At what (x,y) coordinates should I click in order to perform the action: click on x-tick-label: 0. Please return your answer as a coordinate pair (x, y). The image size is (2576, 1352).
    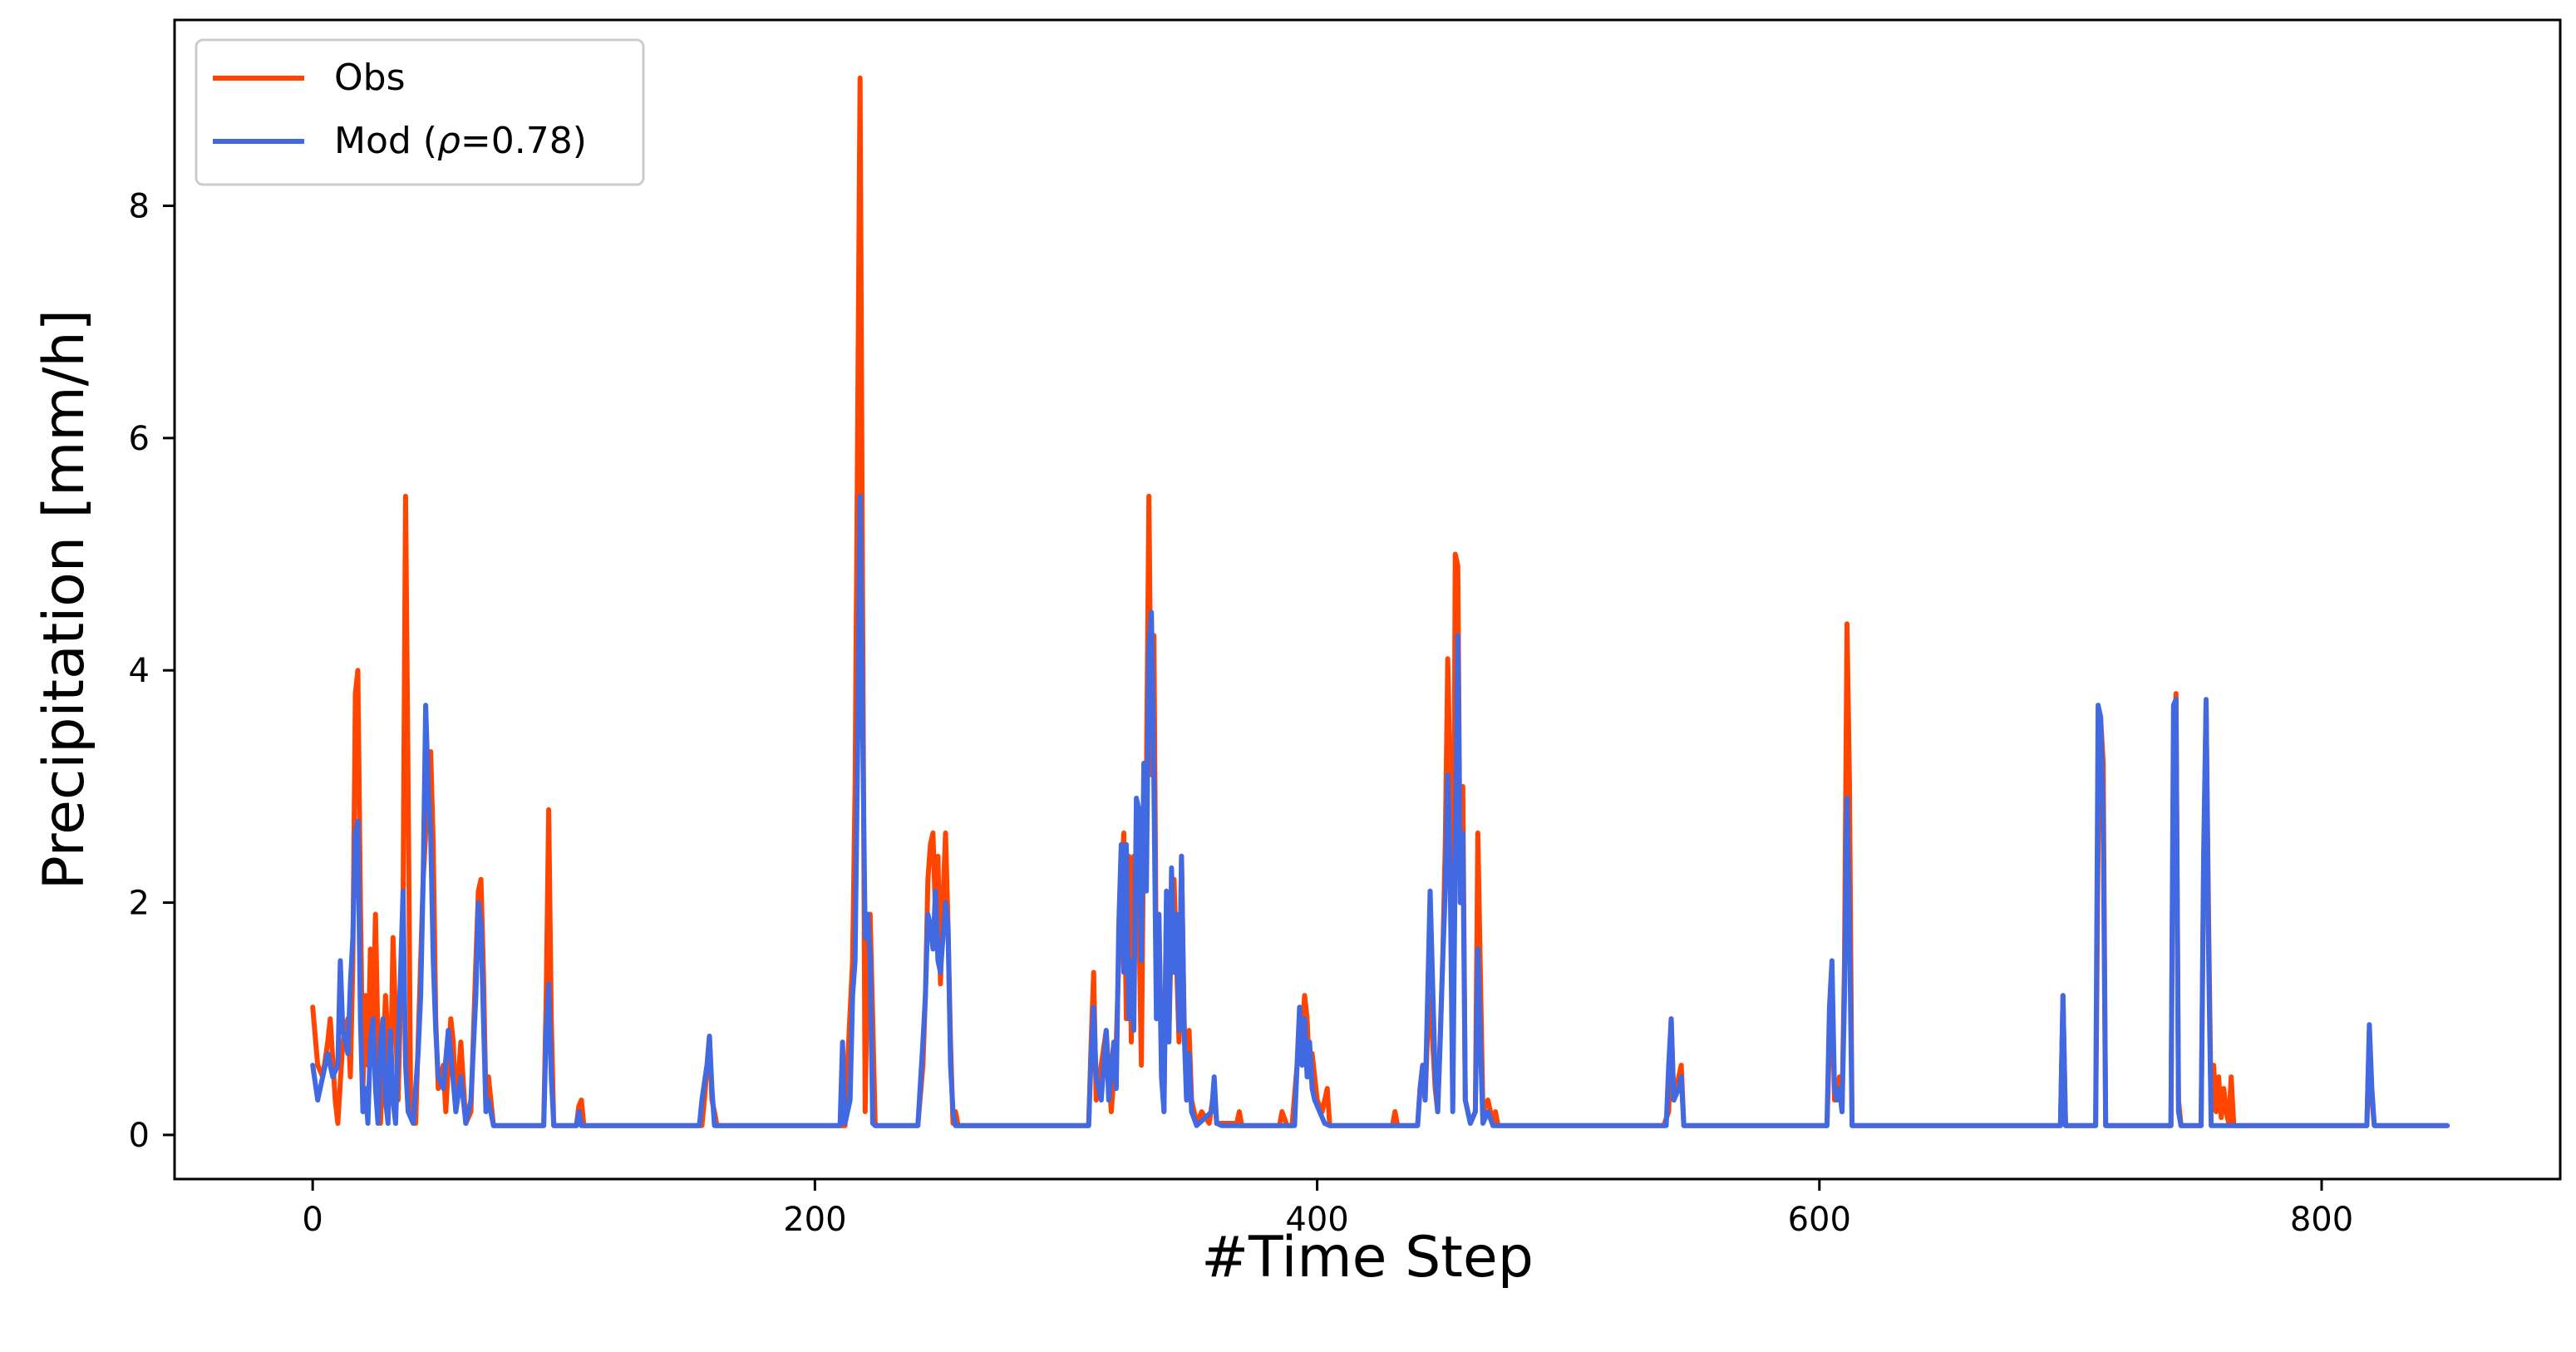
    Looking at the image, I should click on (312, 1220).